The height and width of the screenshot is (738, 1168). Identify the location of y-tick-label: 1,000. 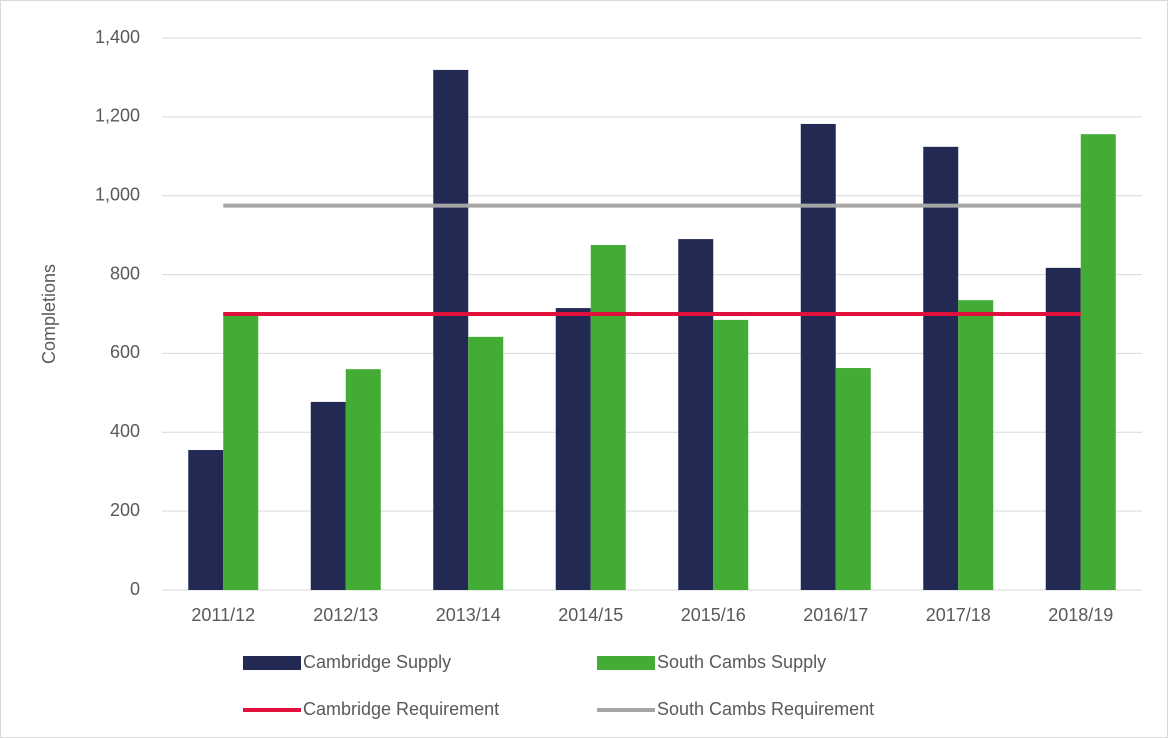
(117, 194).